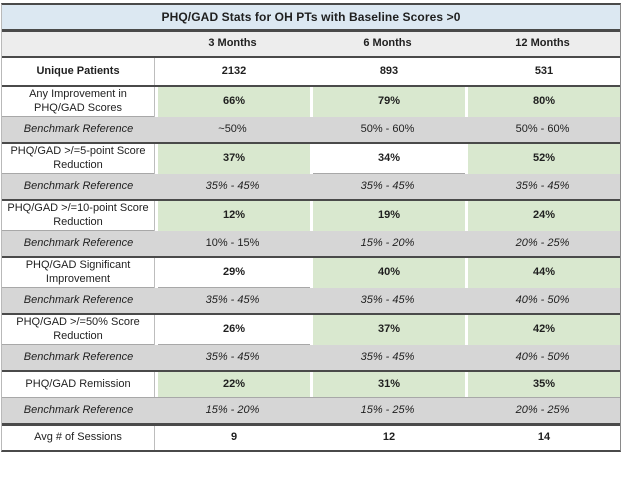 The width and height of the screenshot is (622, 478). What do you see at coordinates (232, 43) in the screenshot?
I see `header-3-months: 3 Months` at bounding box center [232, 43].